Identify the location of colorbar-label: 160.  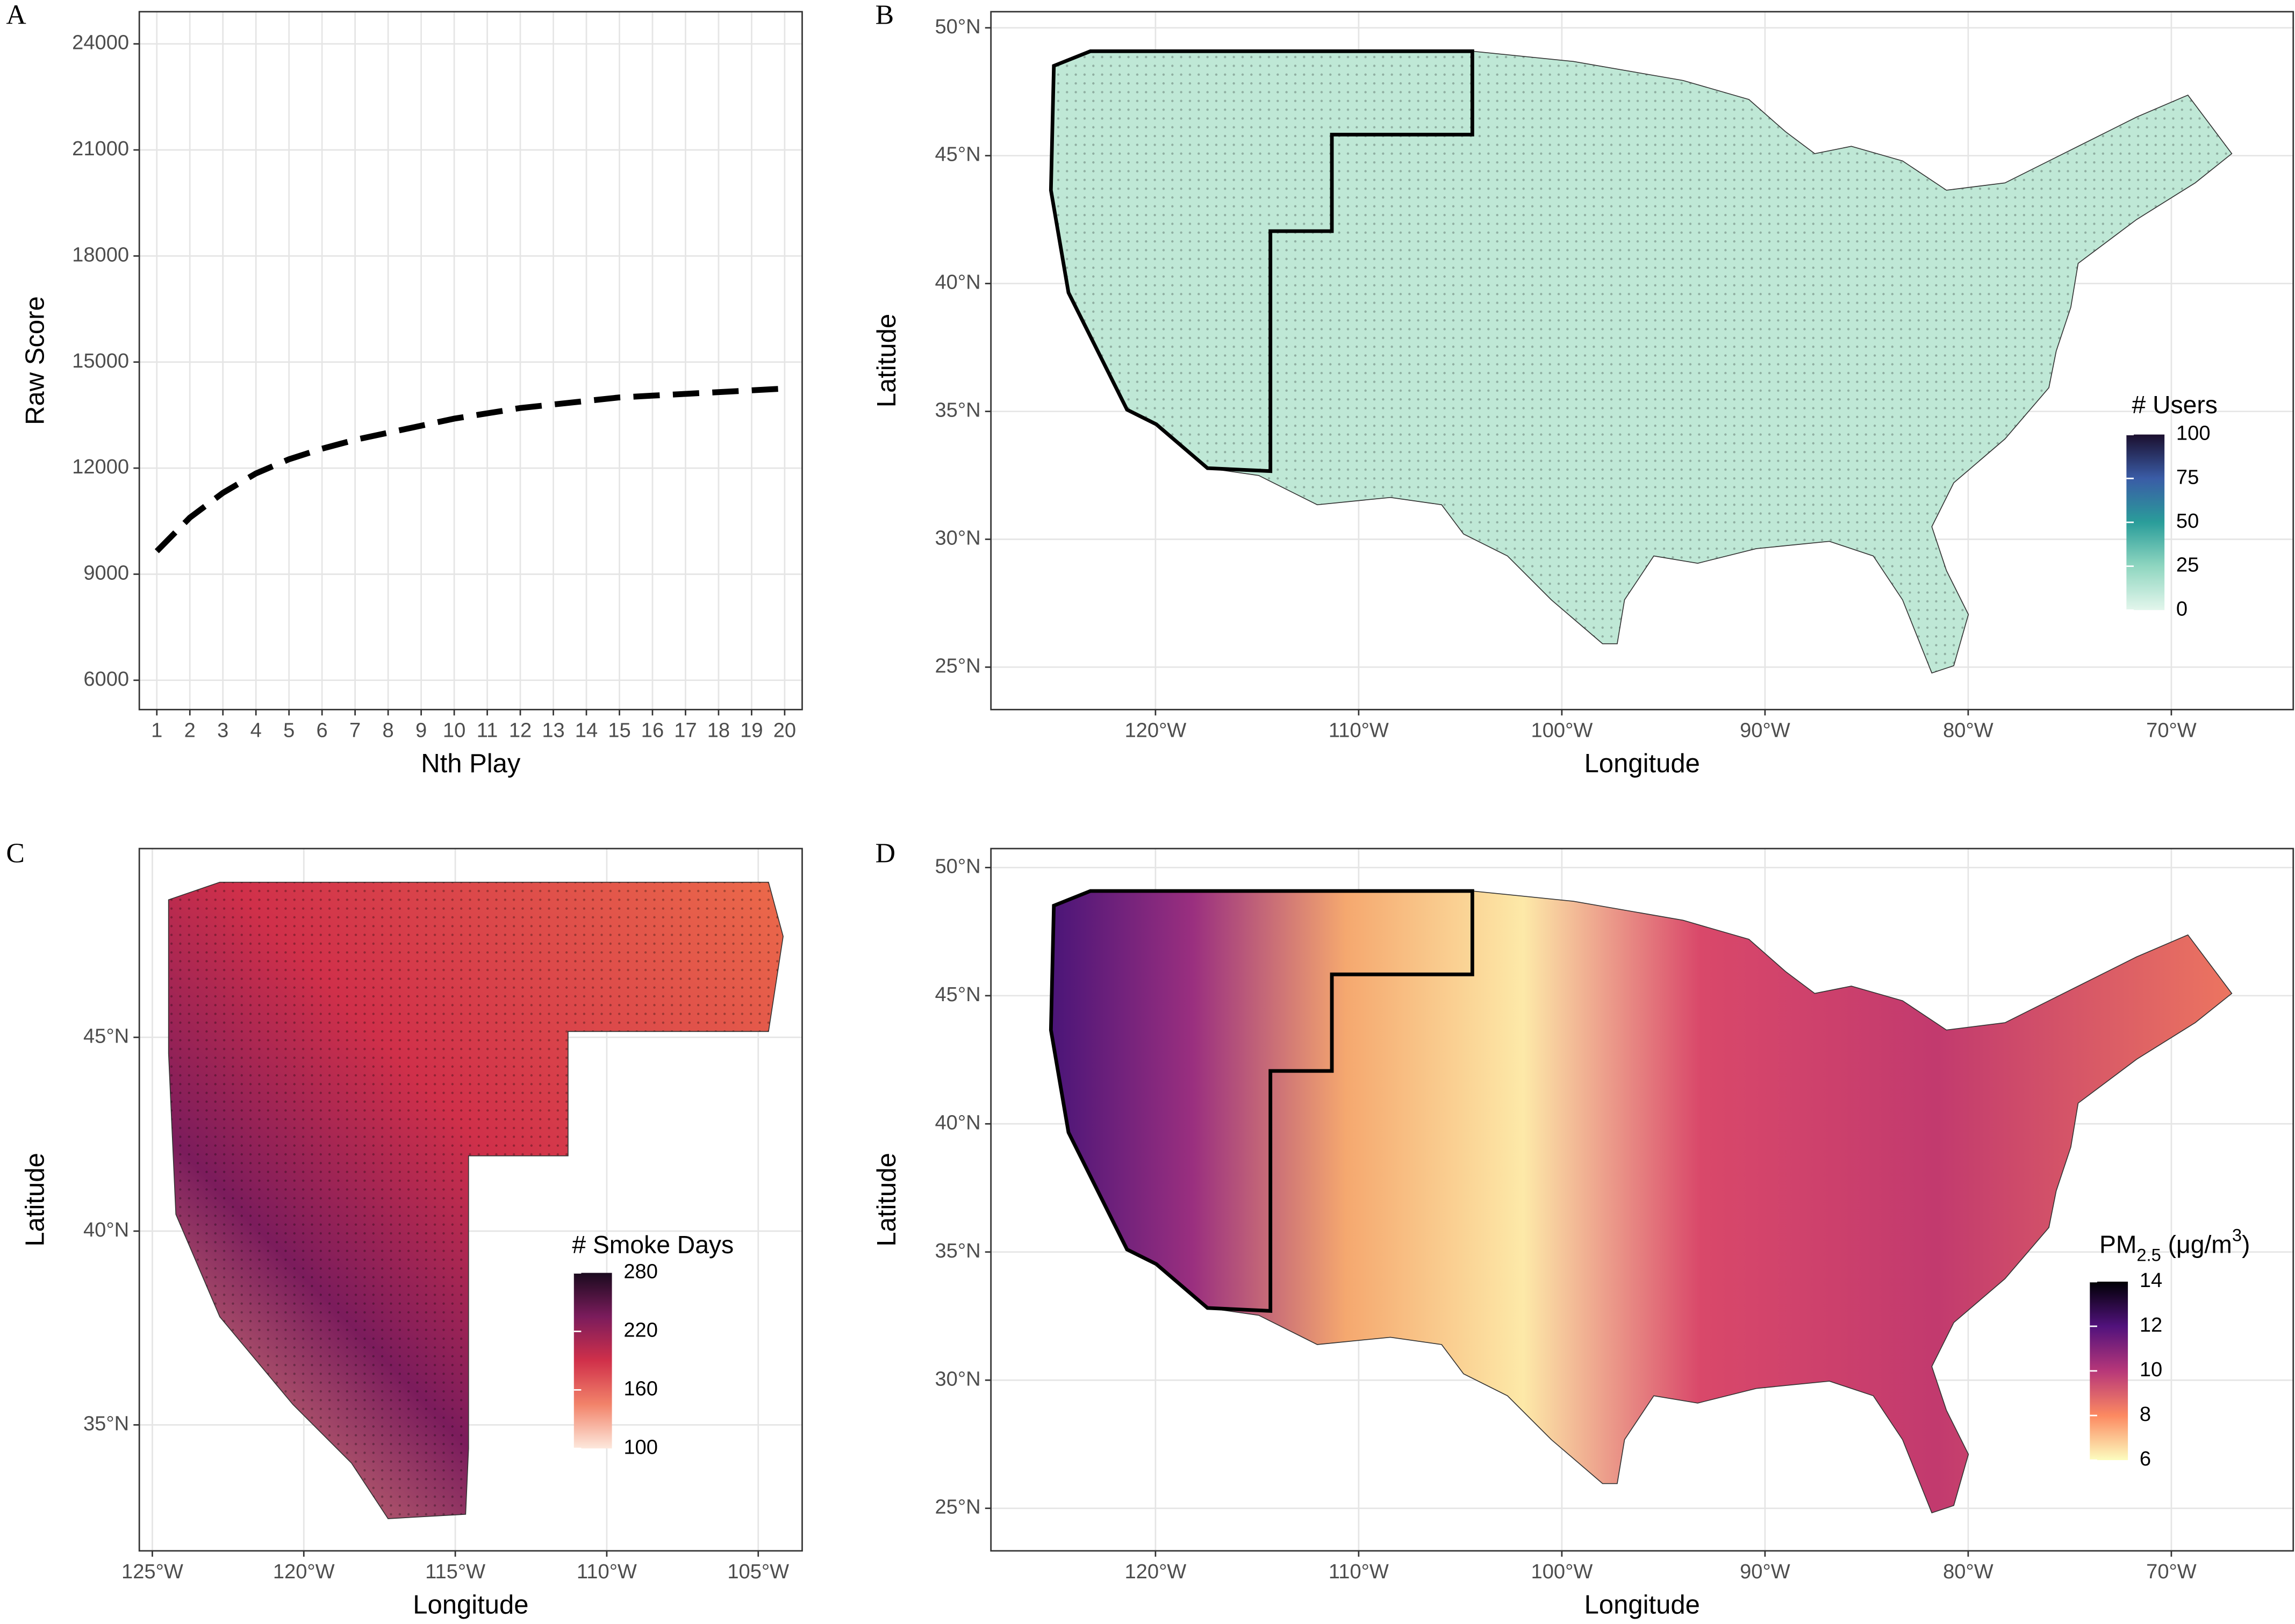
(640, 1388).